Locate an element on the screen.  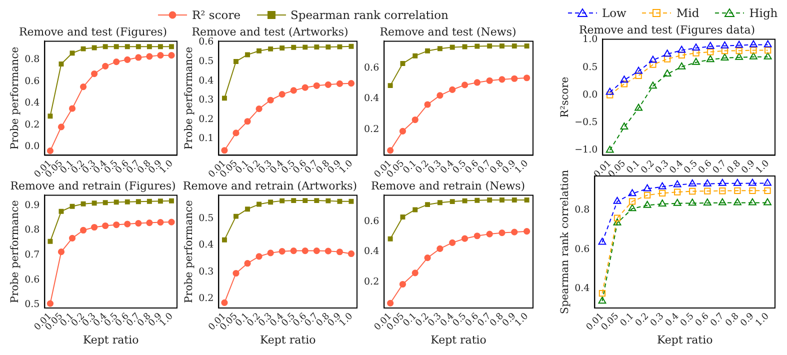
y-tick-label: 0.6 is located at coordinates (32, 280).